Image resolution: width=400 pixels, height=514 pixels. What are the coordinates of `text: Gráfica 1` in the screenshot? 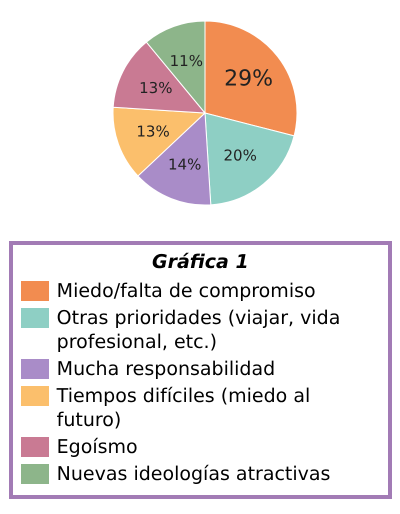 It's located at (200, 262).